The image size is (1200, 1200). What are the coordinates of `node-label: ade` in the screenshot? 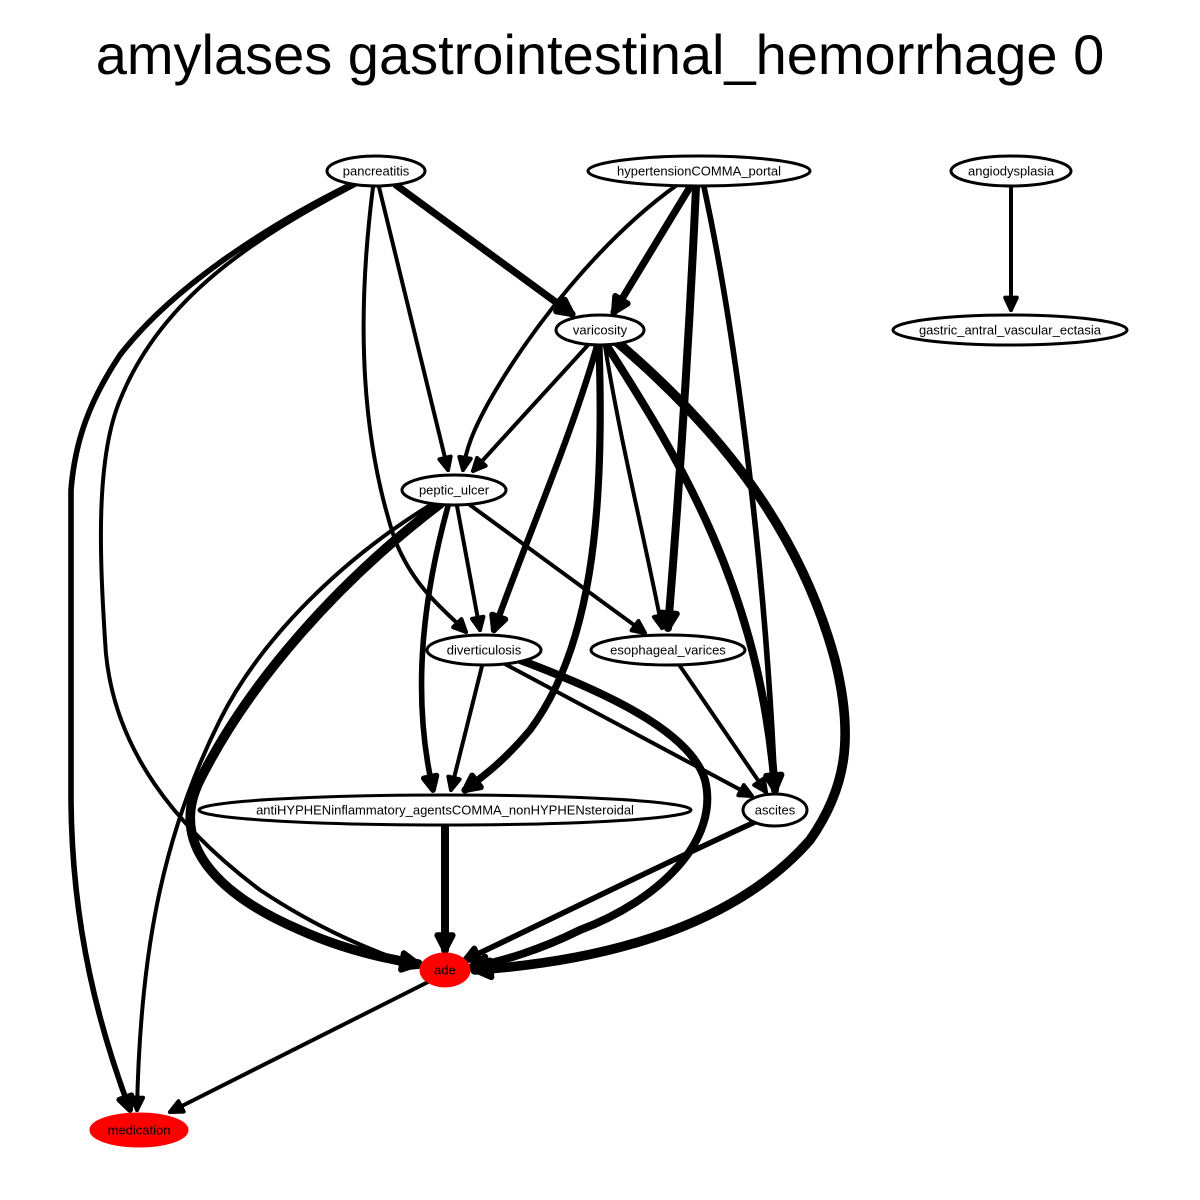 It's located at (445, 970).